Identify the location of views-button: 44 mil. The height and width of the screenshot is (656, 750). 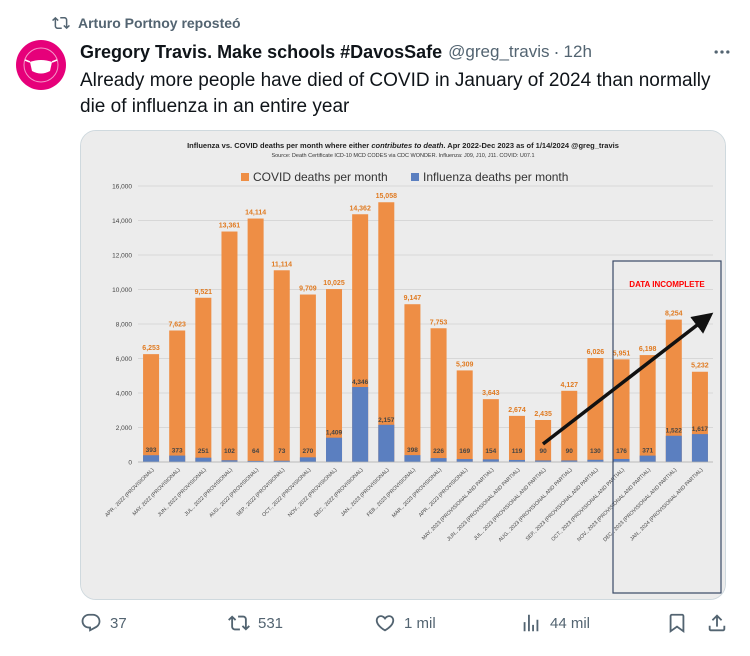
(593, 623).